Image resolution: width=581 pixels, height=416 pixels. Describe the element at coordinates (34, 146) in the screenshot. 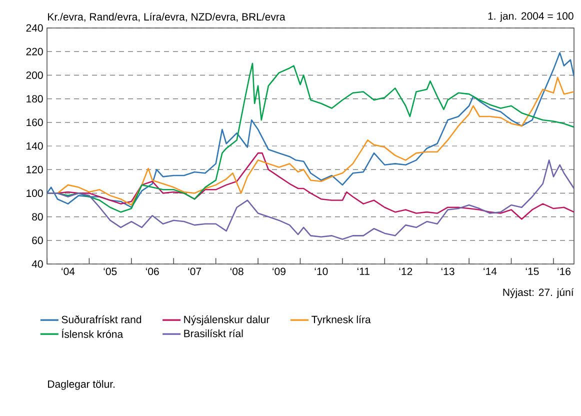

I see `y-tick-label: 140` at that location.